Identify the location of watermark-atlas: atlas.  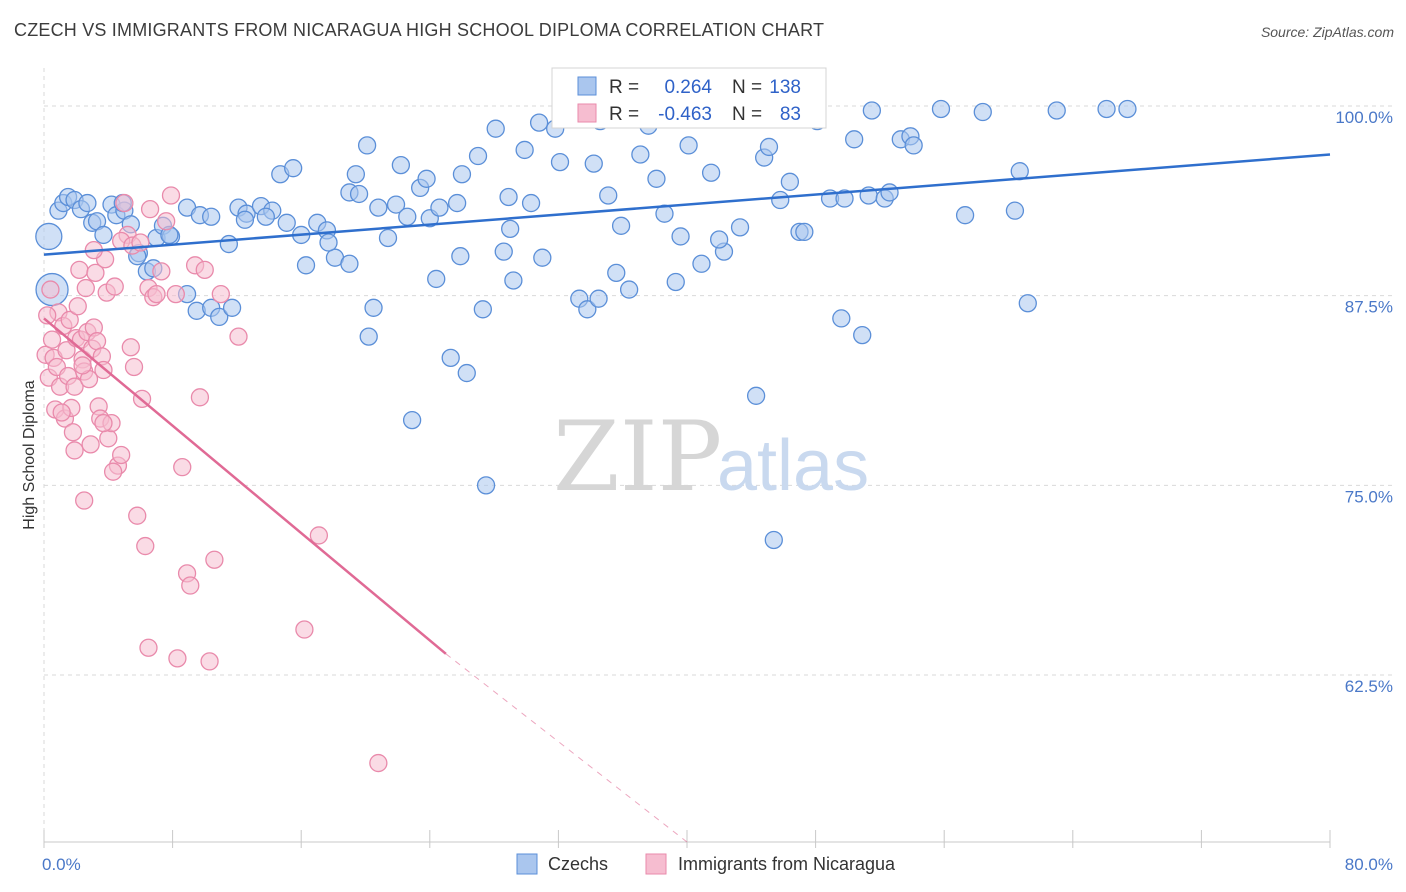
(793, 466).